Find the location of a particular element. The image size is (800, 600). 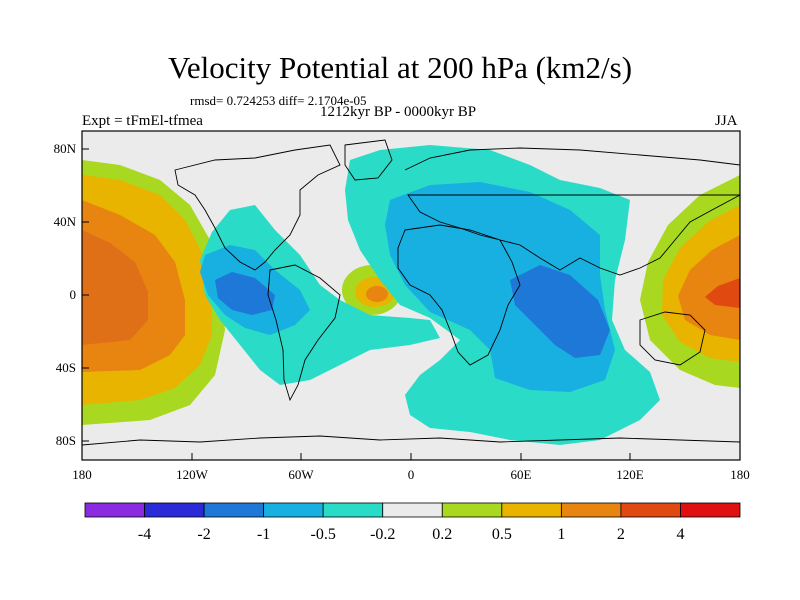

colorbar-label-1: -2 is located at coordinates (203, 534).